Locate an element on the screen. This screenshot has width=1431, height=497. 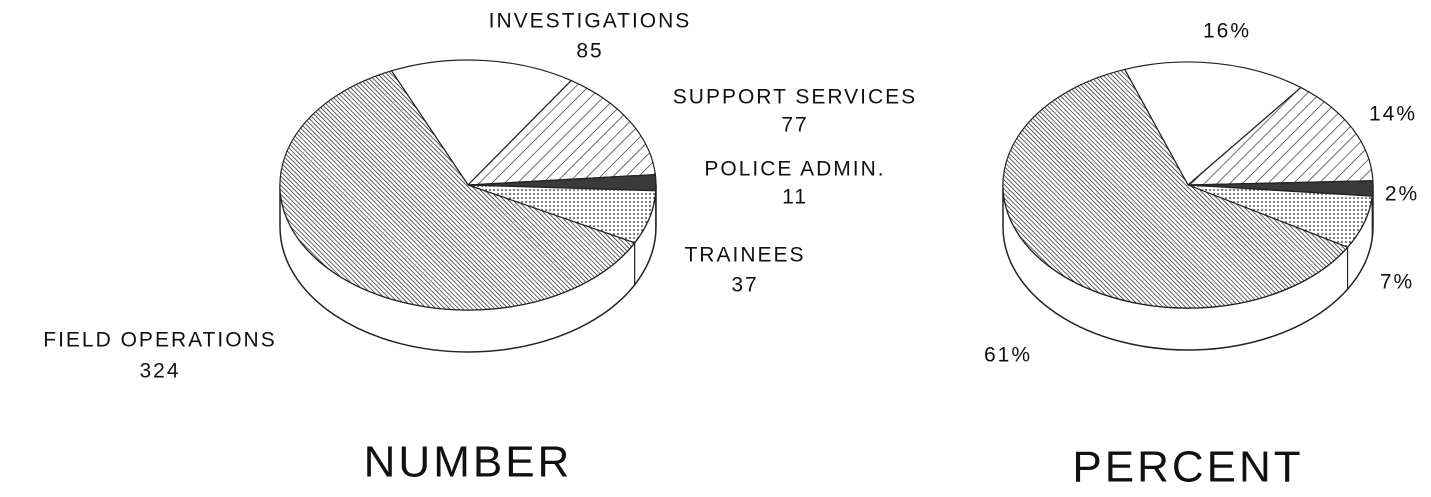
value-label: 77 is located at coordinates (794, 125).